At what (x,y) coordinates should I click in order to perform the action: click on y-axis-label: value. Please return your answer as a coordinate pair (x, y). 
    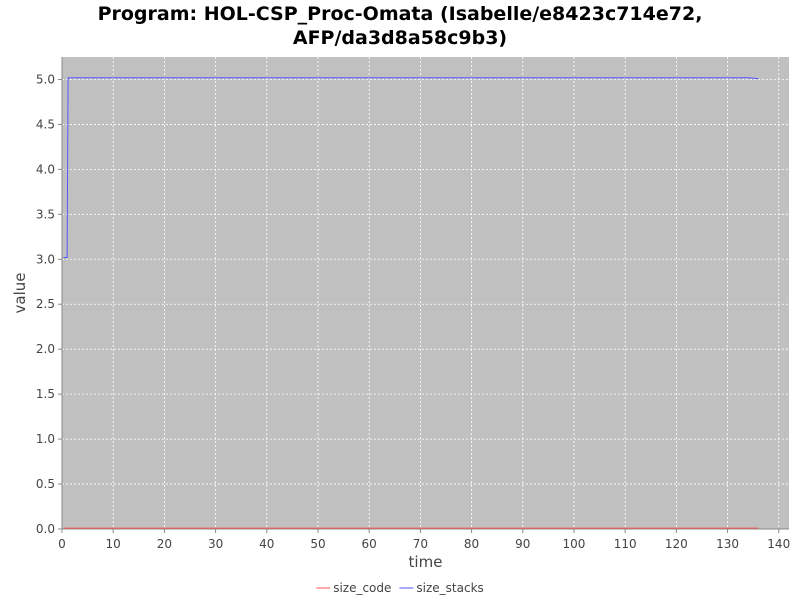
    Looking at the image, I should click on (20, 293).